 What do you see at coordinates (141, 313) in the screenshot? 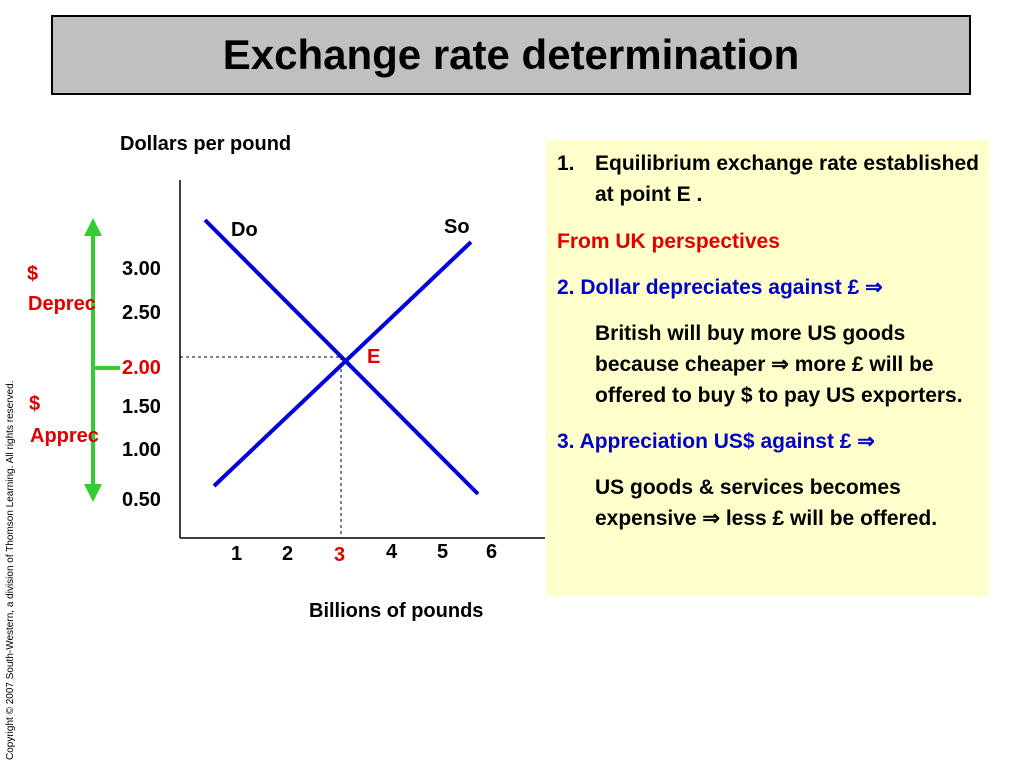
I see `y-tick-label: 2.50` at bounding box center [141, 313].